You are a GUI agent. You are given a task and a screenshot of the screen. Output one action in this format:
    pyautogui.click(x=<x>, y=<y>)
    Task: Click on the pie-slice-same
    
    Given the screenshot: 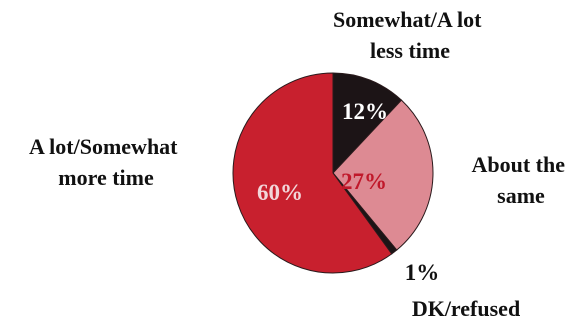 What is the action you would take?
    pyautogui.click(x=383, y=175)
    